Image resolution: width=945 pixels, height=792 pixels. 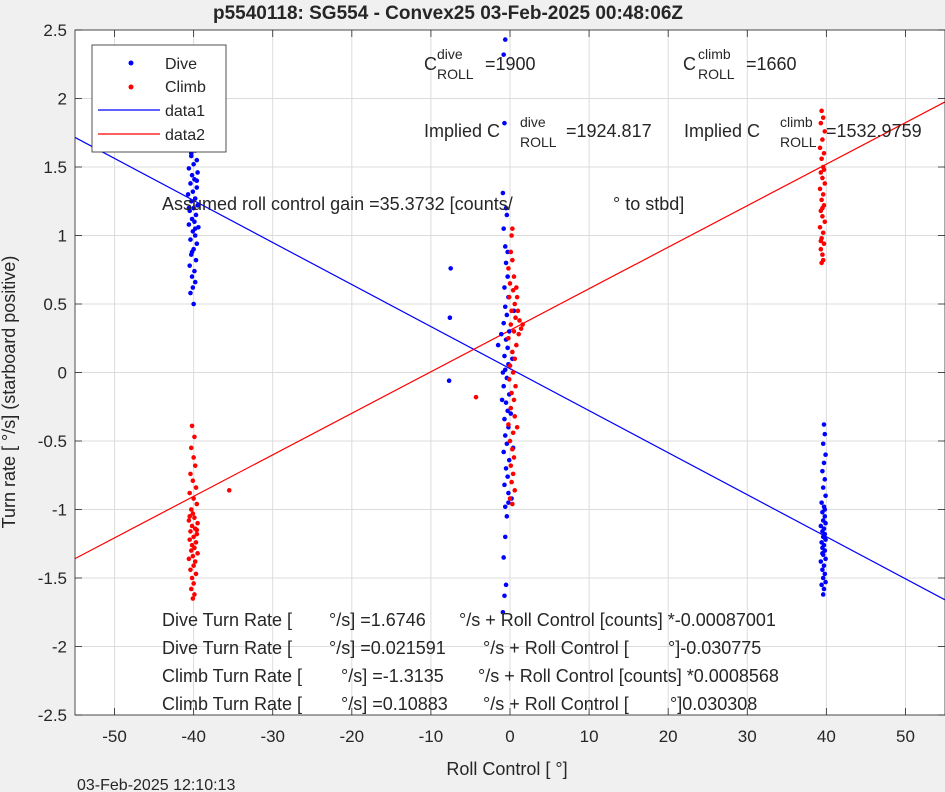 What do you see at coordinates (55, 167) in the screenshot?
I see `y-tick-label: 1.5` at bounding box center [55, 167].